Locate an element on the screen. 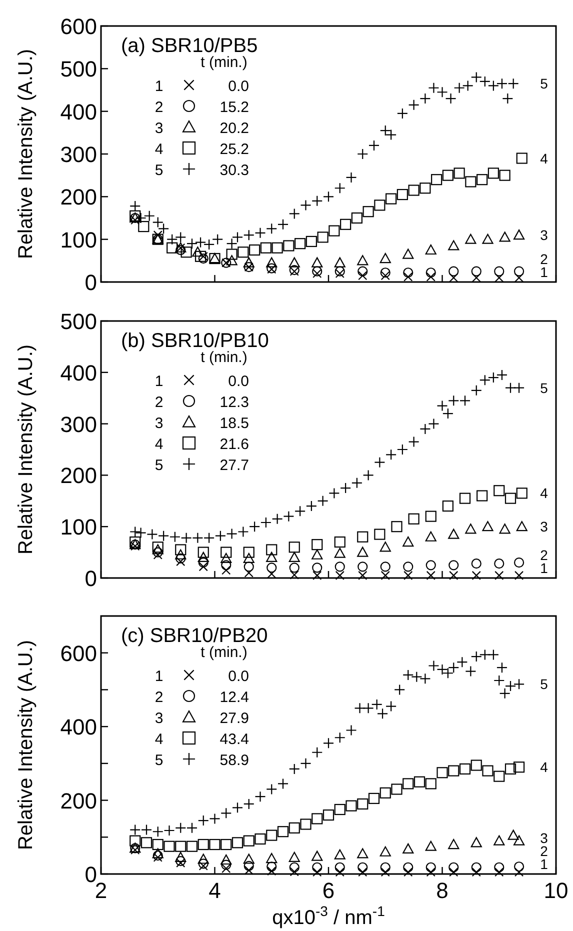 Image resolution: width=573 pixels, height=931 pixels. x-tick-label: 2 is located at coordinates (101, 890).